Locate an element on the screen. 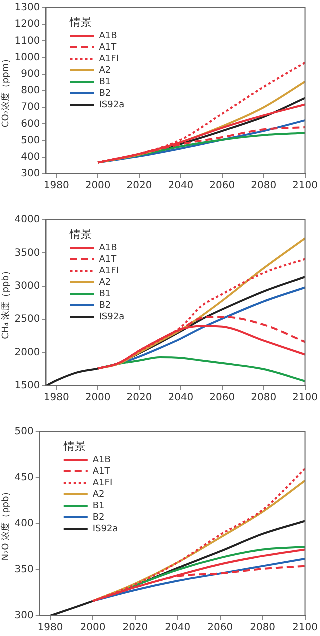  y-axis-title: CH₄ 浓度（ppb） is located at coordinates (6, 303).